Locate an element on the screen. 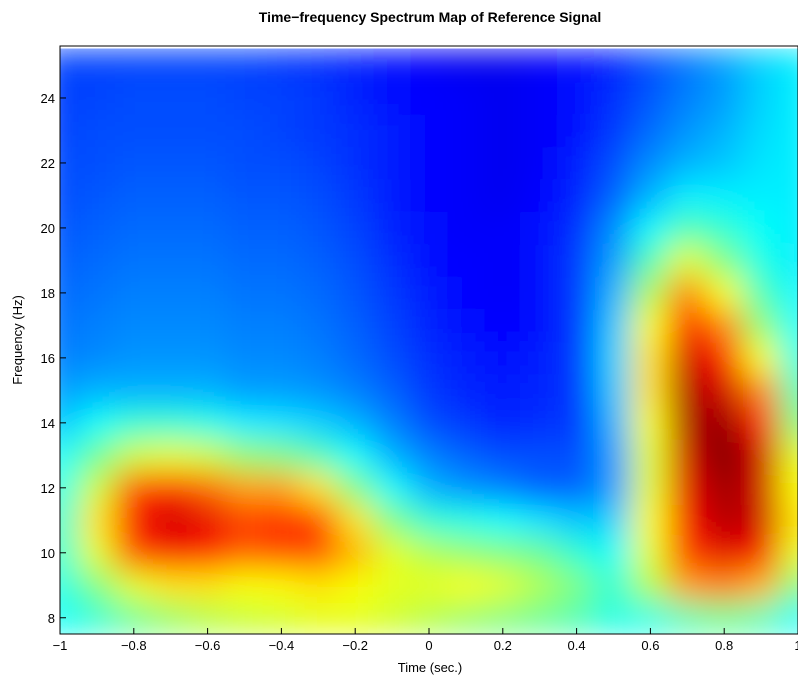 Image resolution: width=798 pixels, height=679 pixels. x-tick-label: 0.6 is located at coordinates (650, 645).